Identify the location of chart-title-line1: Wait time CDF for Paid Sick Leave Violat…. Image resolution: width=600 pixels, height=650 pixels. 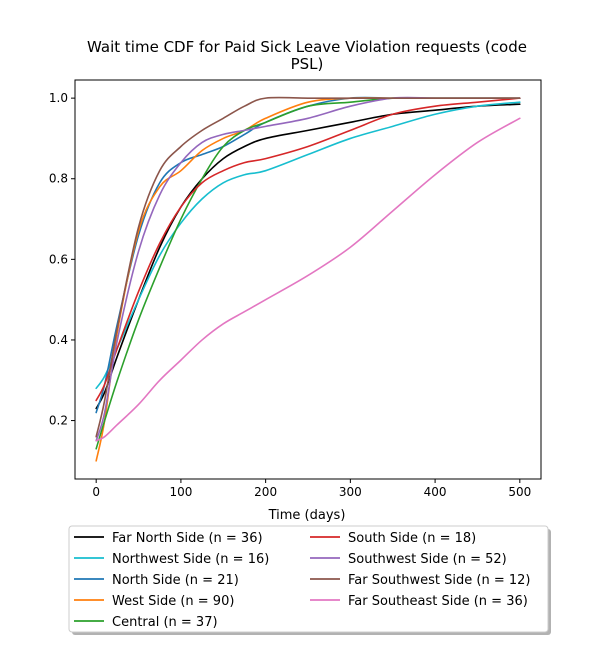
(307, 47).